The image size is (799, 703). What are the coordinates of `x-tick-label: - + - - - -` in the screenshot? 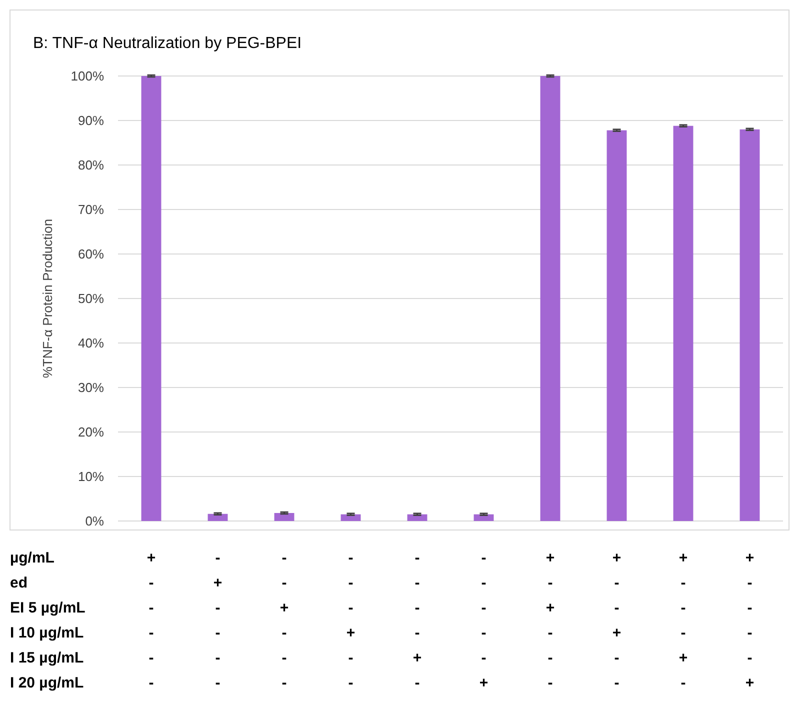 It's located at (217, 620).